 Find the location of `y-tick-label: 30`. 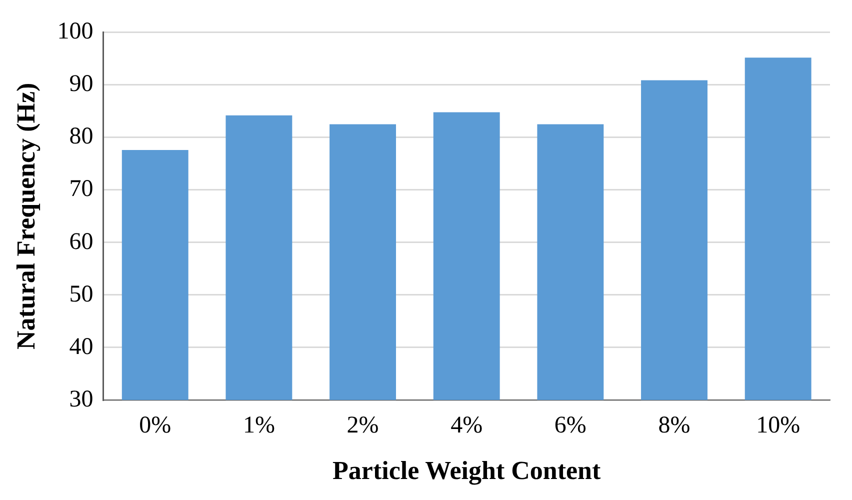

y-tick-label: 30 is located at coordinates (81, 399).